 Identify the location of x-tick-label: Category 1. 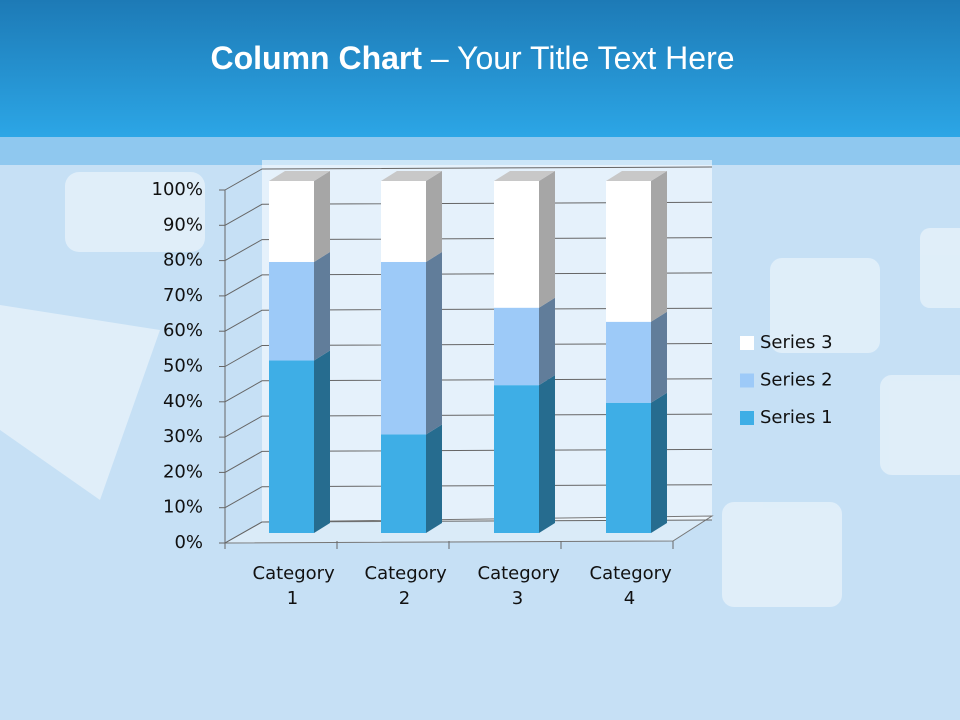
(293, 586).